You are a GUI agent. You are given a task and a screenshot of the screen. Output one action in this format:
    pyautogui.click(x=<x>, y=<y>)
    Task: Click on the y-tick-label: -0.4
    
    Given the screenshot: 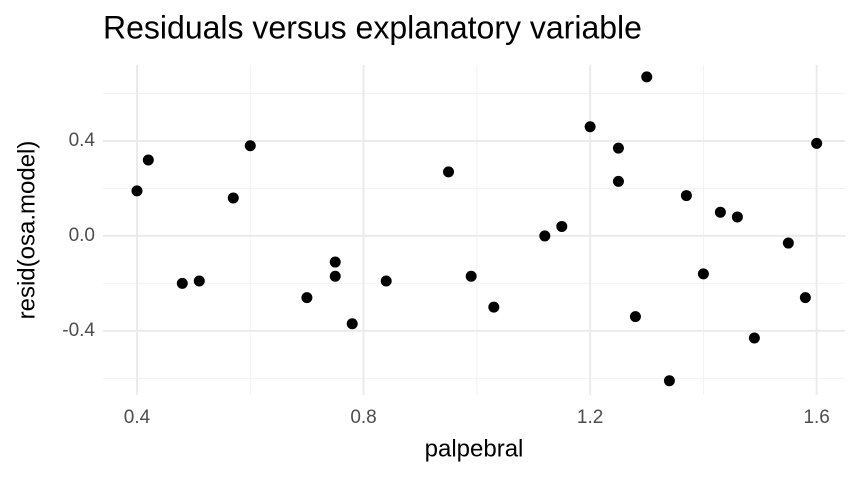 What is the action you would take?
    pyautogui.click(x=78, y=330)
    